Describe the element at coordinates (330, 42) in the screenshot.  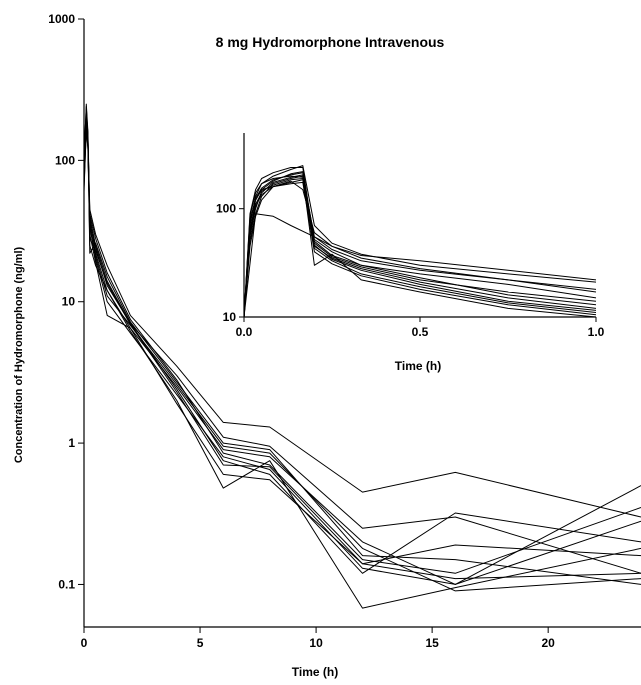
I see `chart-title: 8 mg Hydromorphone Intravenous` at that location.